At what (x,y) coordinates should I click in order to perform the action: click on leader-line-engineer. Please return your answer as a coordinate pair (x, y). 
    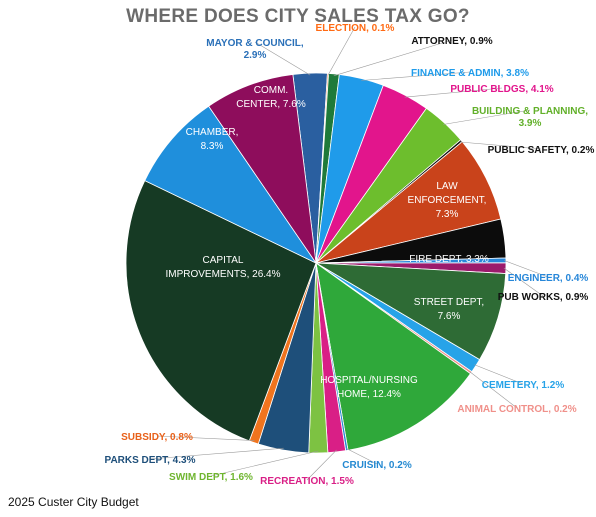
    Looking at the image, I should click on (526, 269).